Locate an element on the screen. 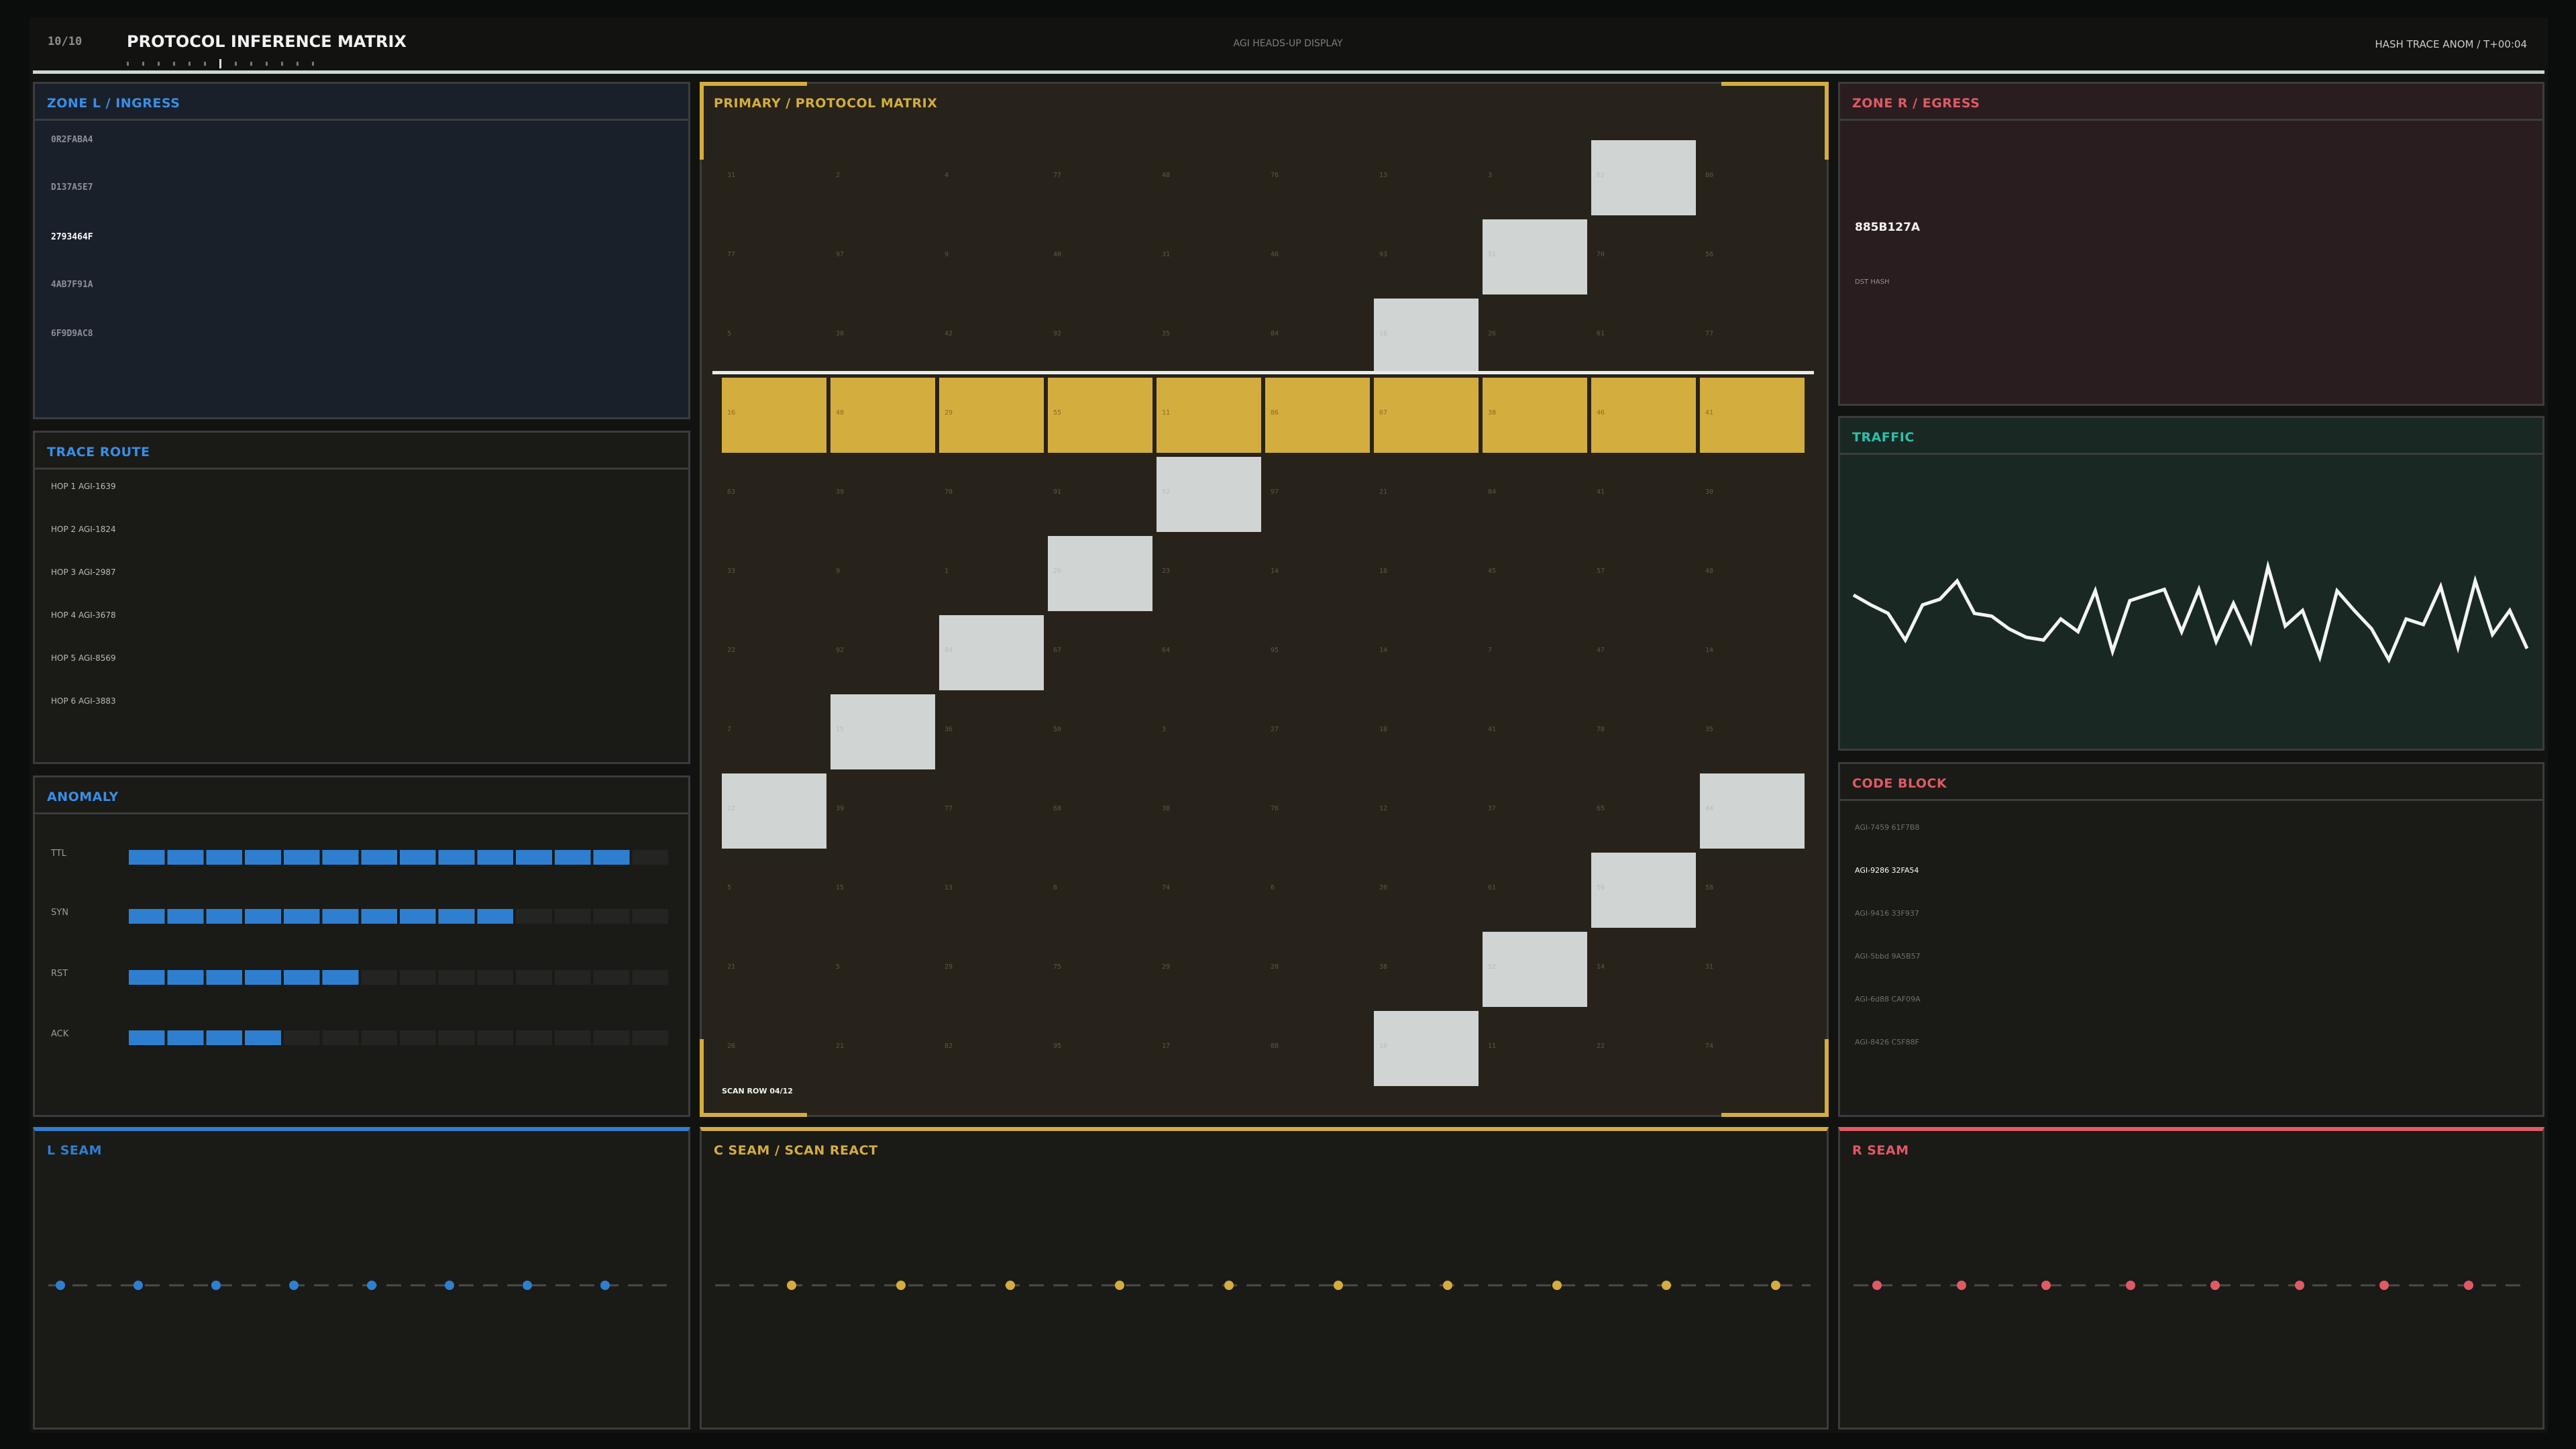  cell-value: 26 is located at coordinates (1057, 571).